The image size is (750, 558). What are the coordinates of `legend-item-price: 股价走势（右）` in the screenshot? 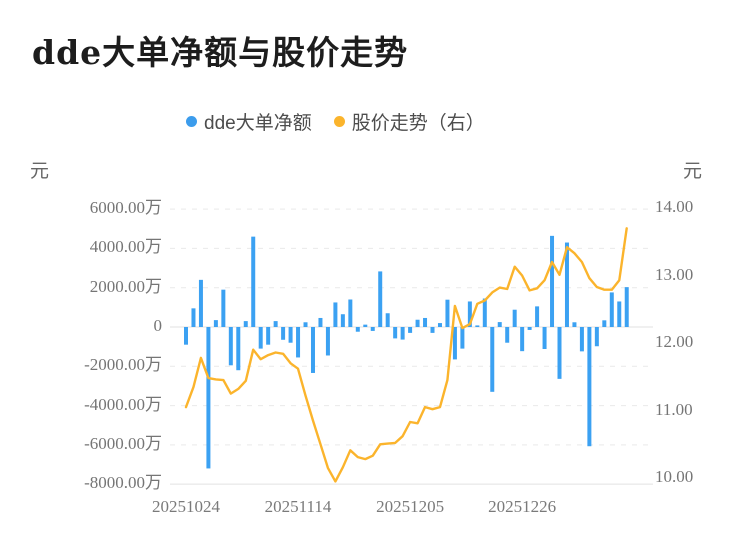 It's located at (409, 121).